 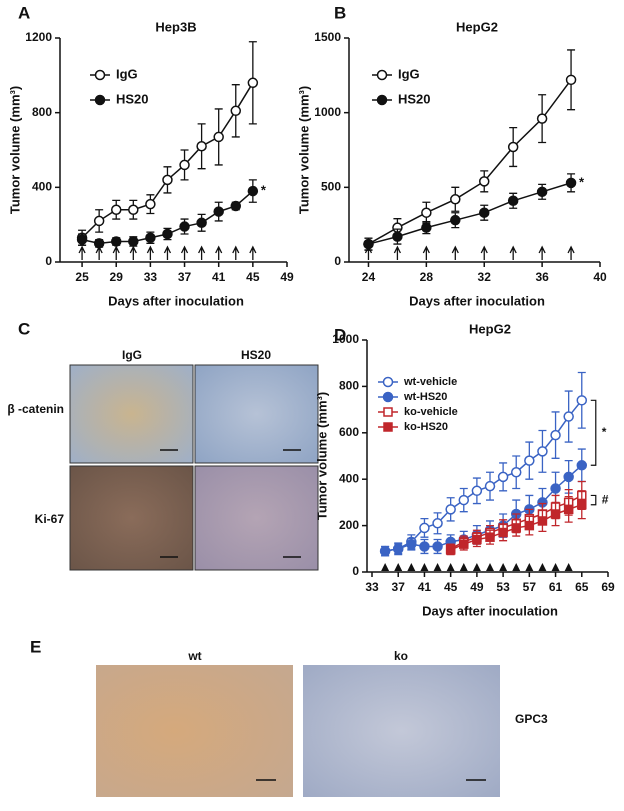 What do you see at coordinates (82, 277) in the screenshot?
I see `x-tick-label: 25` at bounding box center [82, 277].